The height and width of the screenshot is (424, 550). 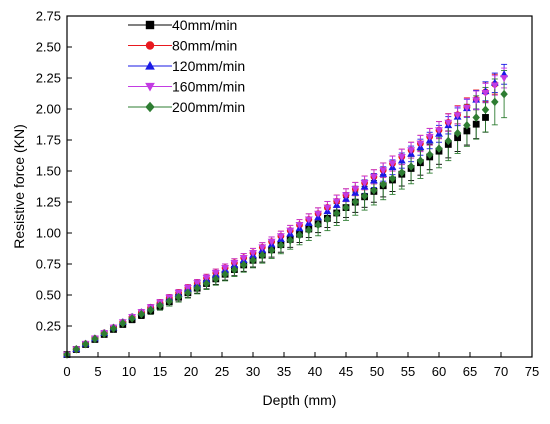 What do you see at coordinates (48, 202) in the screenshot?
I see `y-tick-label: 1.25` at bounding box center [48, 202].